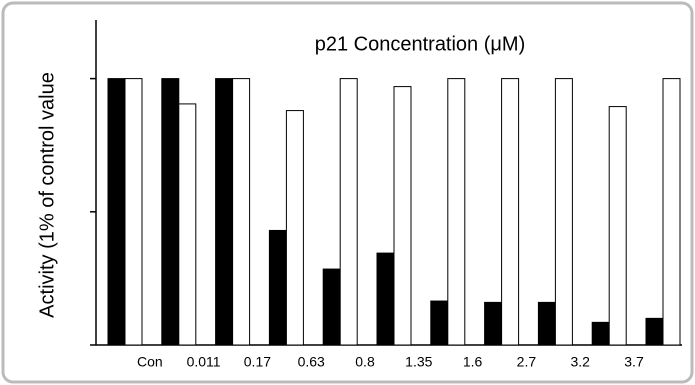  I want to click on chart-title: p21 Concentration (μM), so click(420, 44).